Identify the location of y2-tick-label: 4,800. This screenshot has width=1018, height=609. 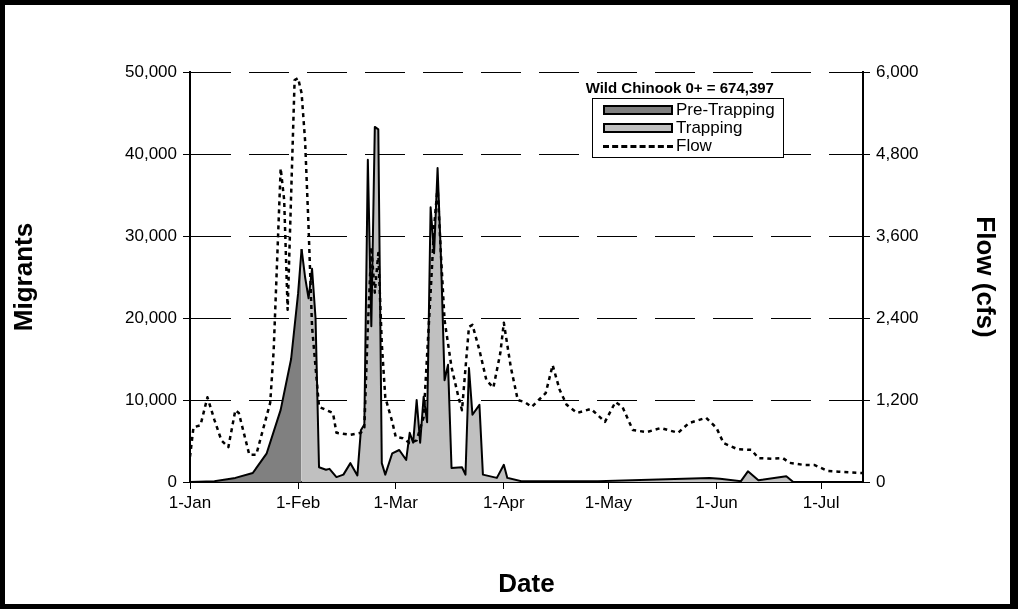
(897, 153).